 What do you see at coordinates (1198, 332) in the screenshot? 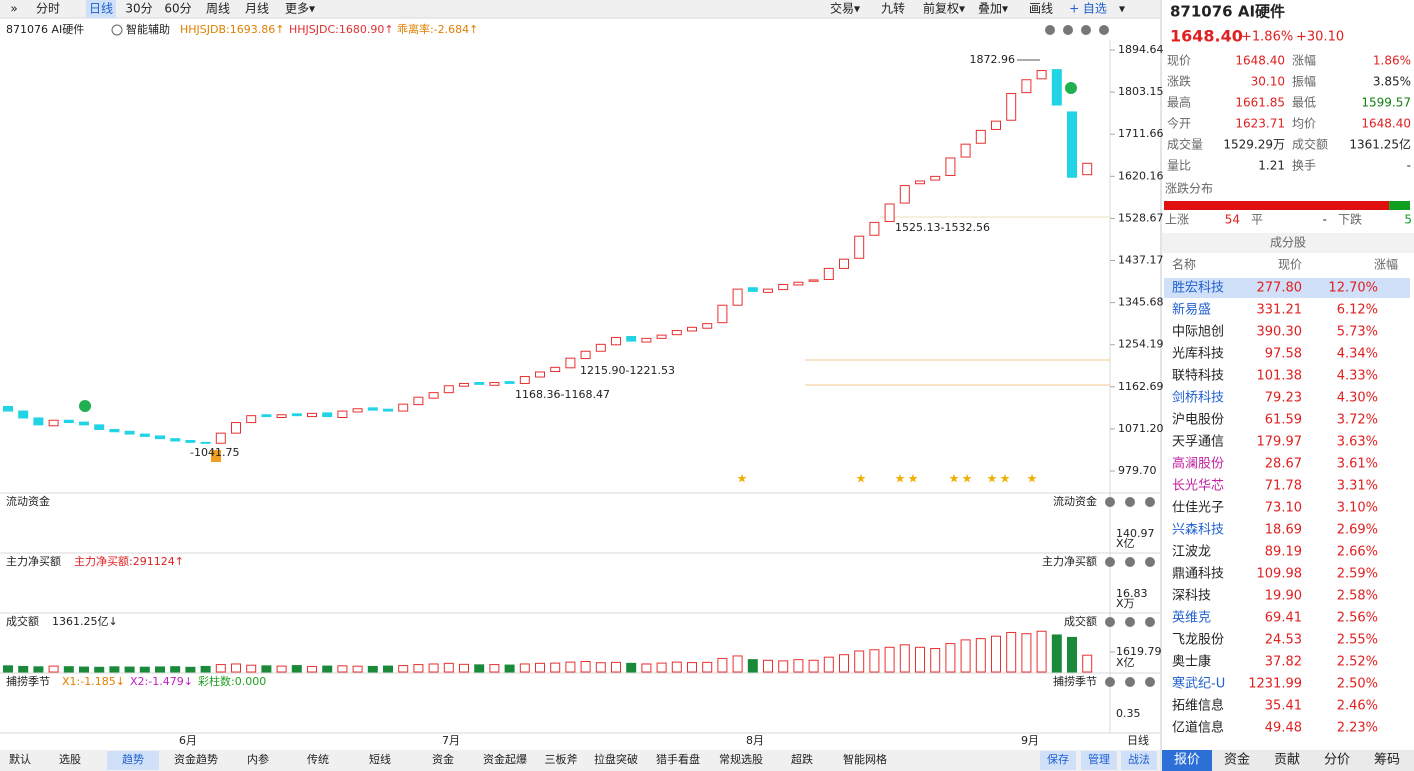
I see `stock-name: 中际旭创` at bounding box center [1198, 332].